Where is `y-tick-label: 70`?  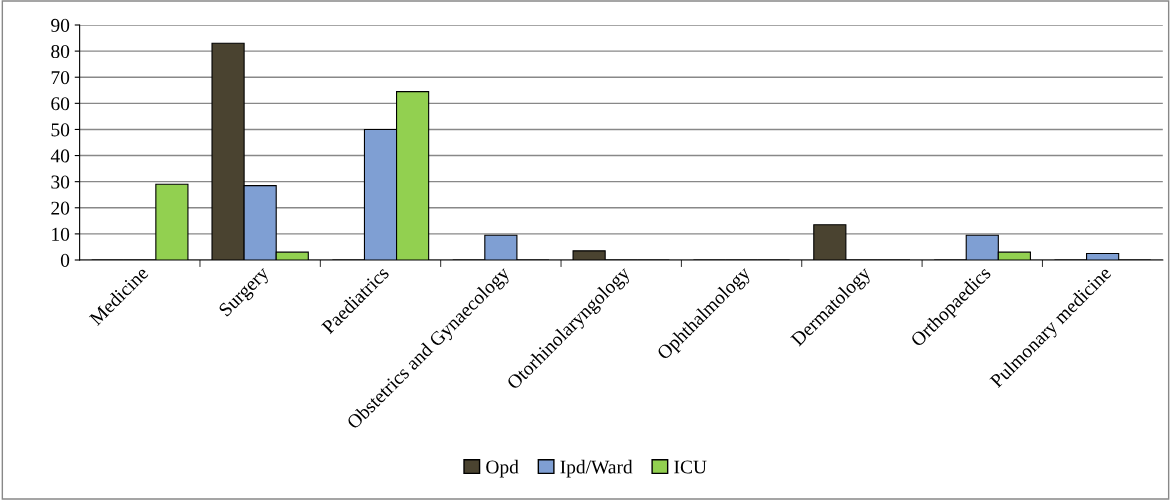
y-tick-label: 70 is located at coordinates (60, 78).